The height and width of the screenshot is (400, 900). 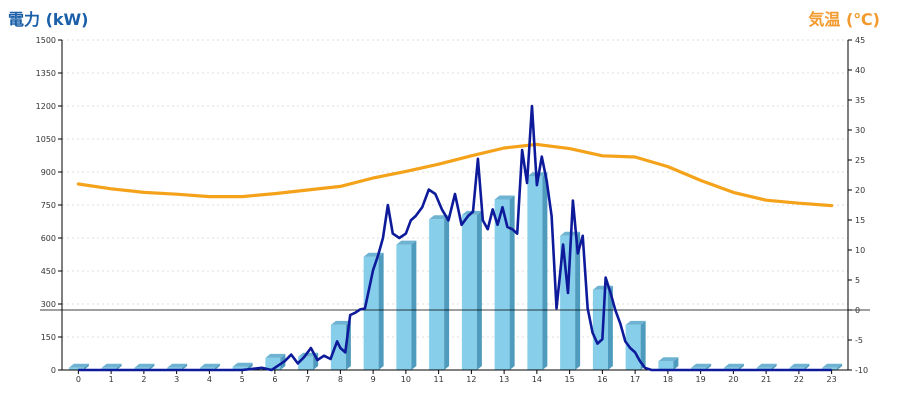 What do you see at coordinates (274, 379) in the screenshot?
I see `x-axis-tick-label: 6` at bounding box center [274, 379].